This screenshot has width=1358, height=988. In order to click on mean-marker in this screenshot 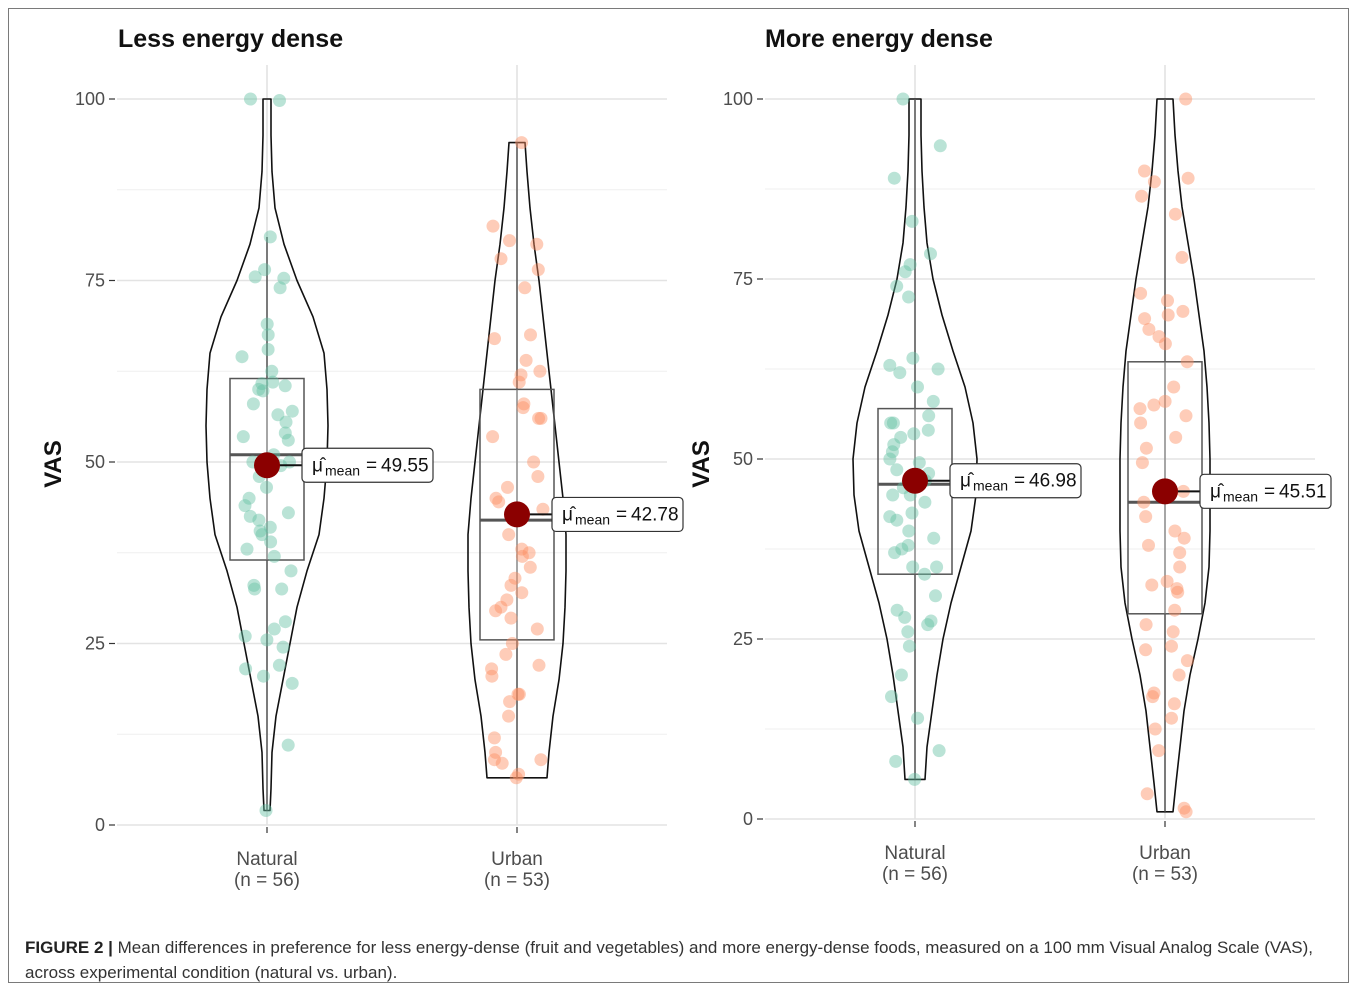, I will do `click(915, 480)`.